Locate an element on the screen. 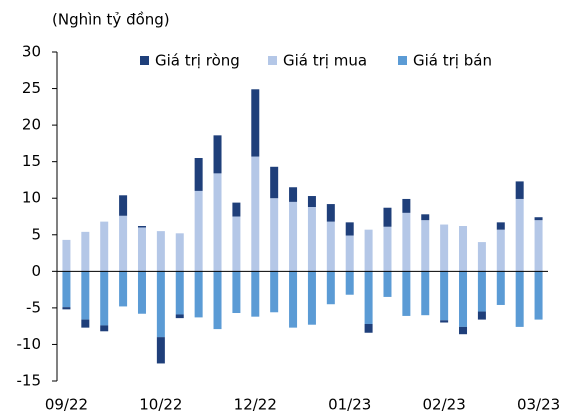  y-tick-label: 15 is located at coordinates (31, 161).